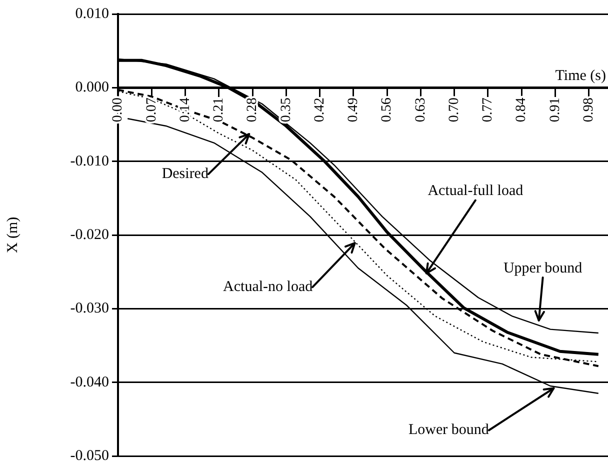 This screenshot has height=468, width=608. What do you see at coordinates (89, 308) in the screenshot?
I see `y-tick-label: -0.030` at bounding box center [89, 308].